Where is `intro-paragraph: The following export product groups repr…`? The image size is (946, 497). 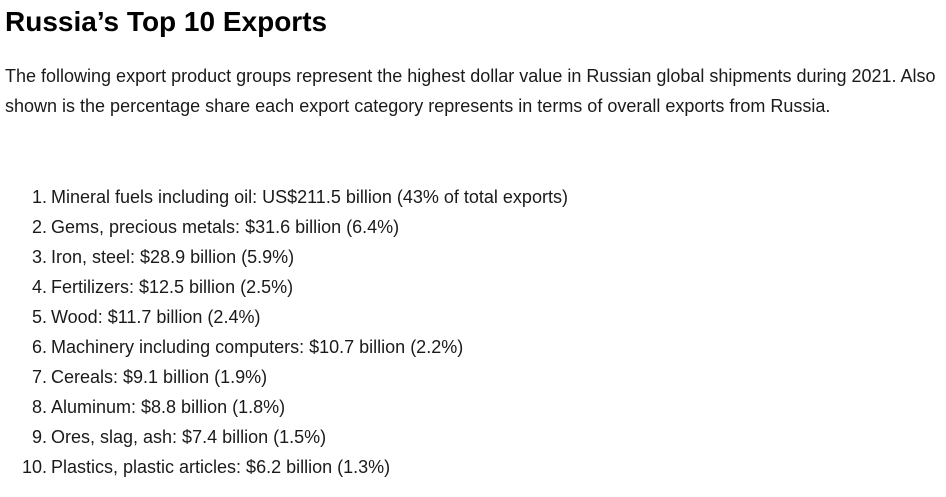 intro-paragraph: The following export product groups repr… is located at coordinates (470, 91).